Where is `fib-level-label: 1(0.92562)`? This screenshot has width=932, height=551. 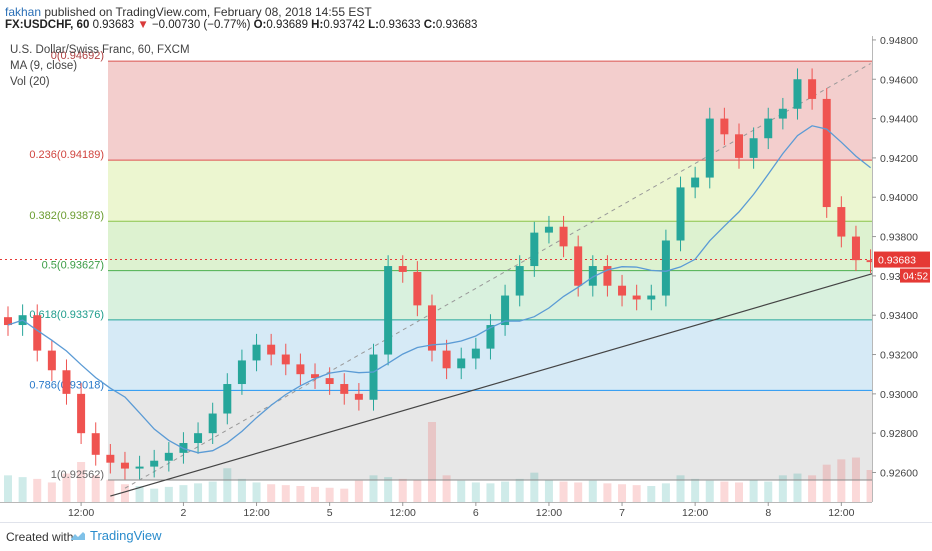
fib-level-label: 1(0.92562) is located at coordinates (77, 475).